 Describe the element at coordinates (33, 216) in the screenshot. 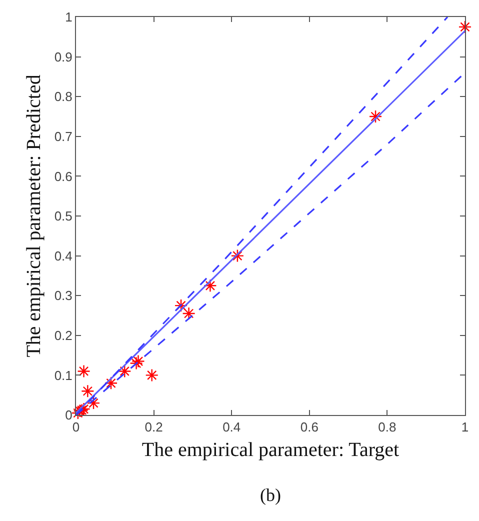

I see `y-axis-title: The empirical parameter: Predicted` at that location.